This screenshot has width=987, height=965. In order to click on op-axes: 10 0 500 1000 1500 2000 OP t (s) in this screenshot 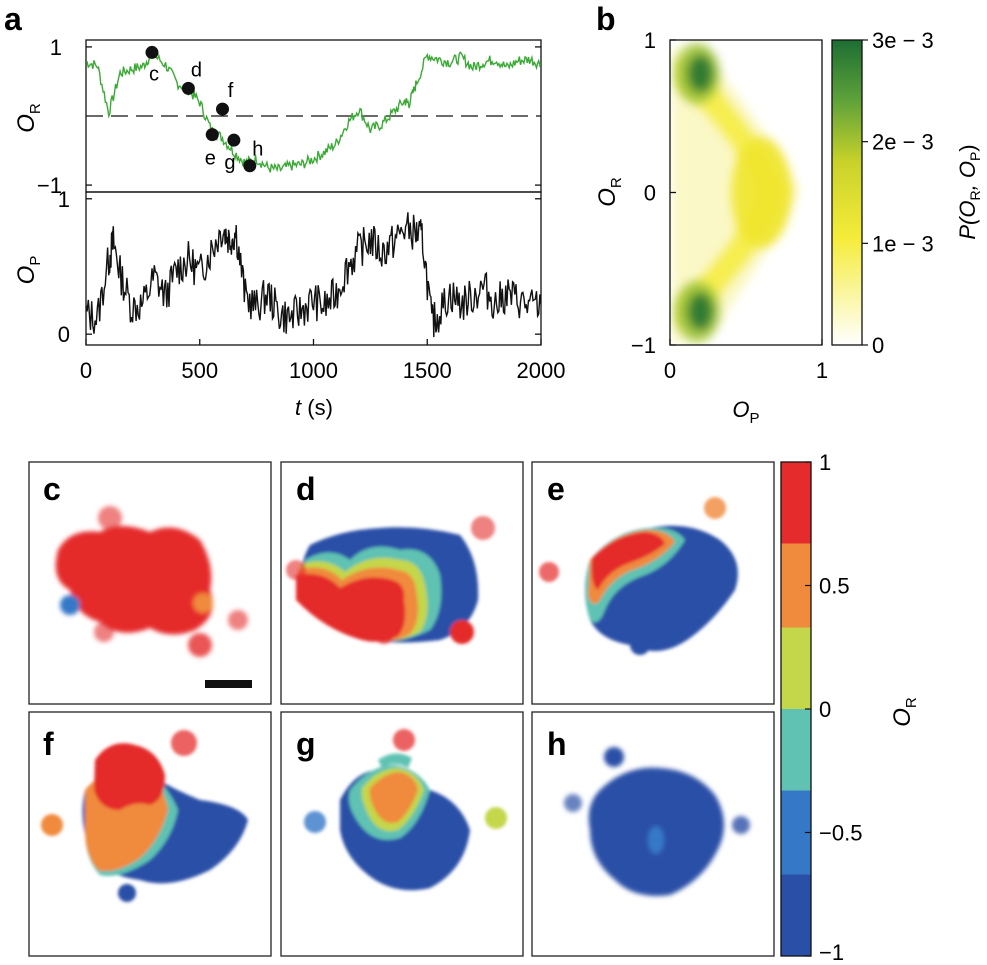, I will do `click(289, 303)`.